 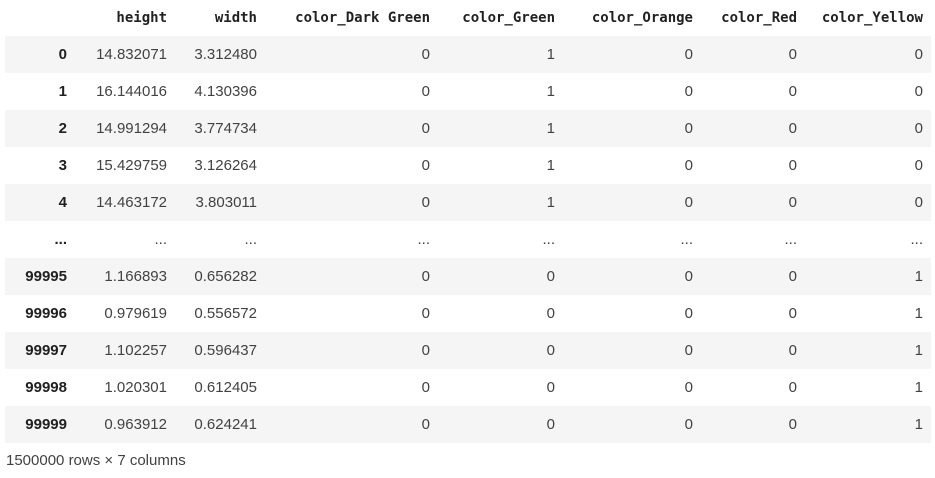 What do you see at coordinates (62, 54) in the screenshot?
I see `row-index: 0` at bounding box center [62, 54].